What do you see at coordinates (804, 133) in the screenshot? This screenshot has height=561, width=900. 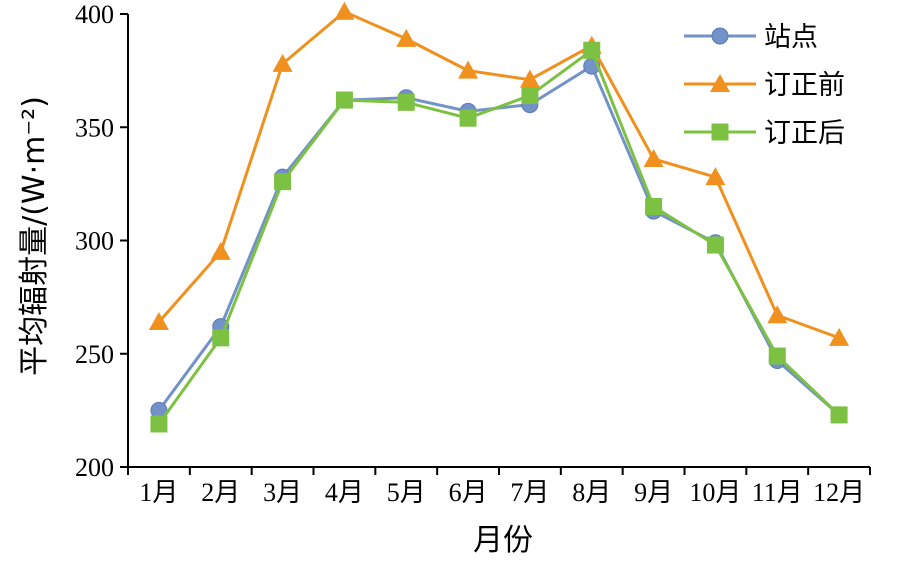 I see `legend-label: 订正后` at bounding box center [804, 133].